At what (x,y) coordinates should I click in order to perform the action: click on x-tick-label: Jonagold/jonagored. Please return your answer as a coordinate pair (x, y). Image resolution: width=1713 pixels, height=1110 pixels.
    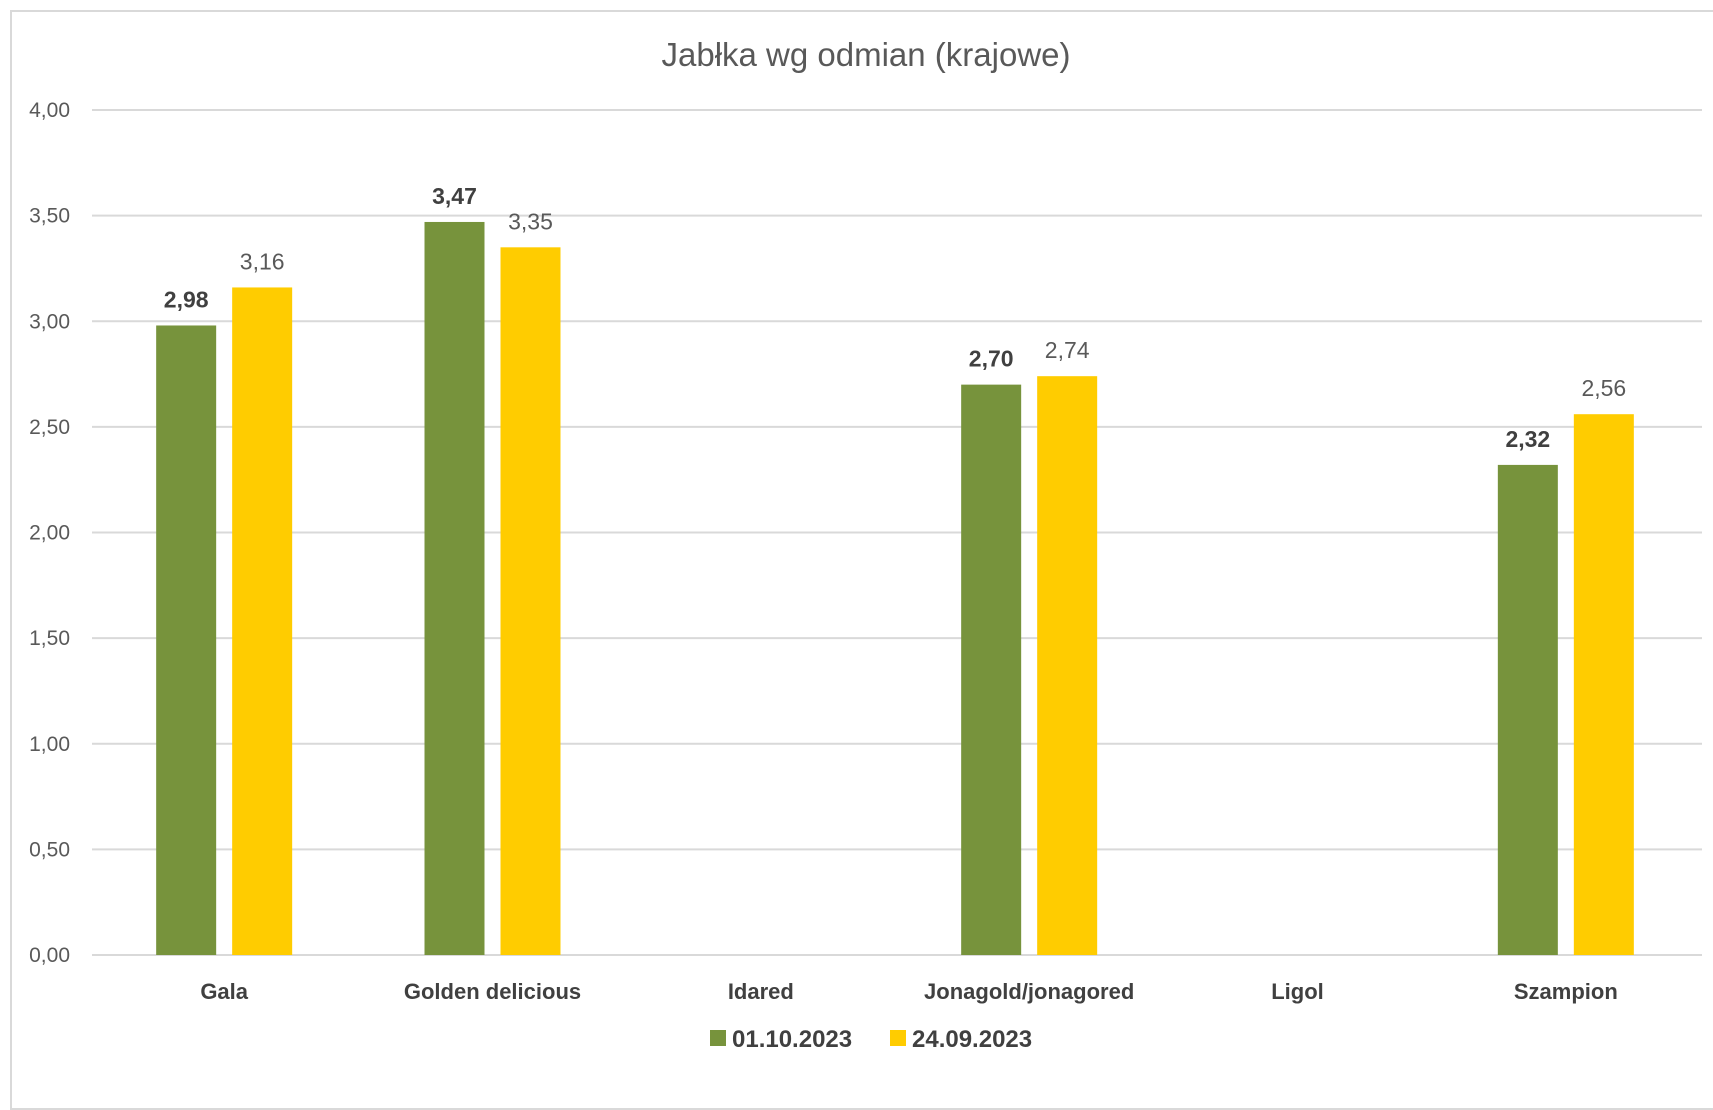
    Looking at the image, I should click on (1029, 991).